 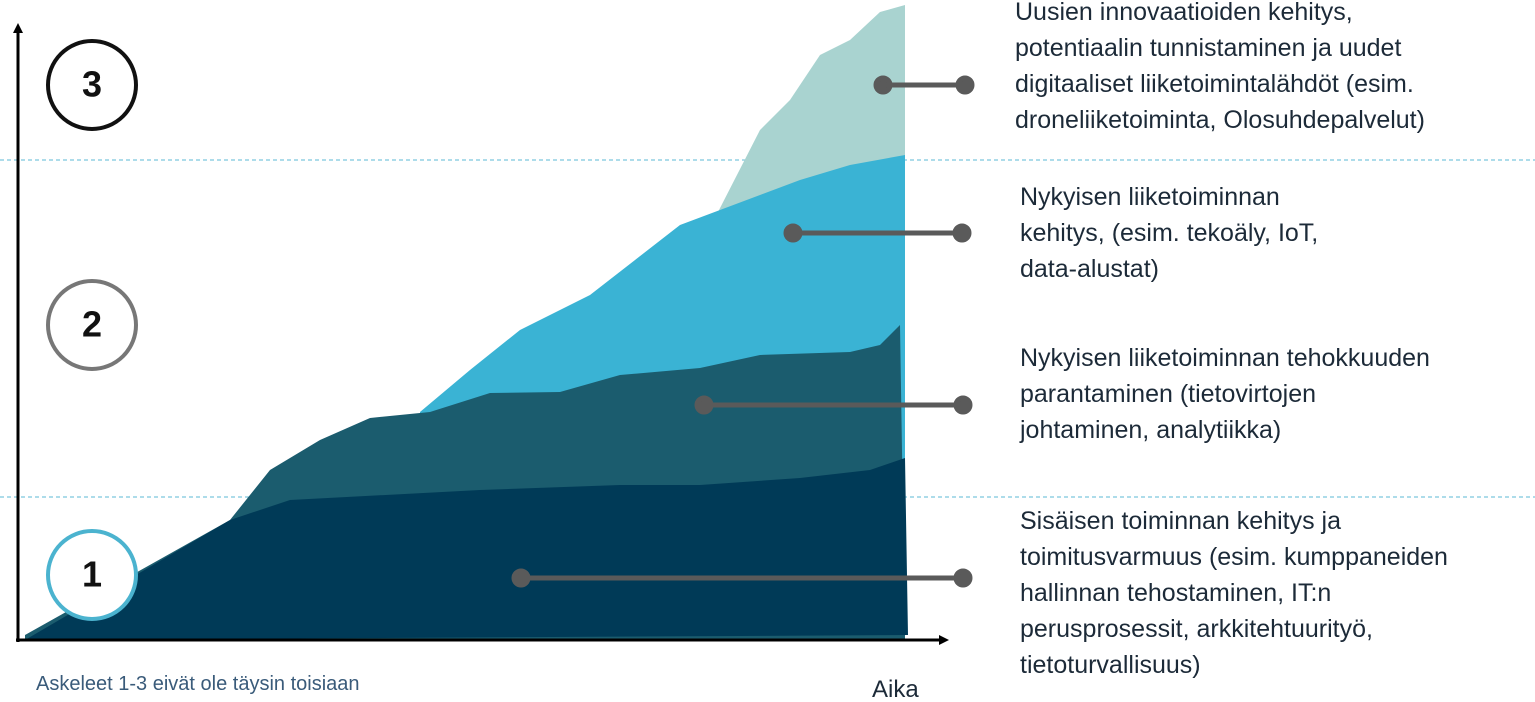 I want to click on step-description: Uusien innovaatioiden kehitys,, so click(x=1184, y=13).